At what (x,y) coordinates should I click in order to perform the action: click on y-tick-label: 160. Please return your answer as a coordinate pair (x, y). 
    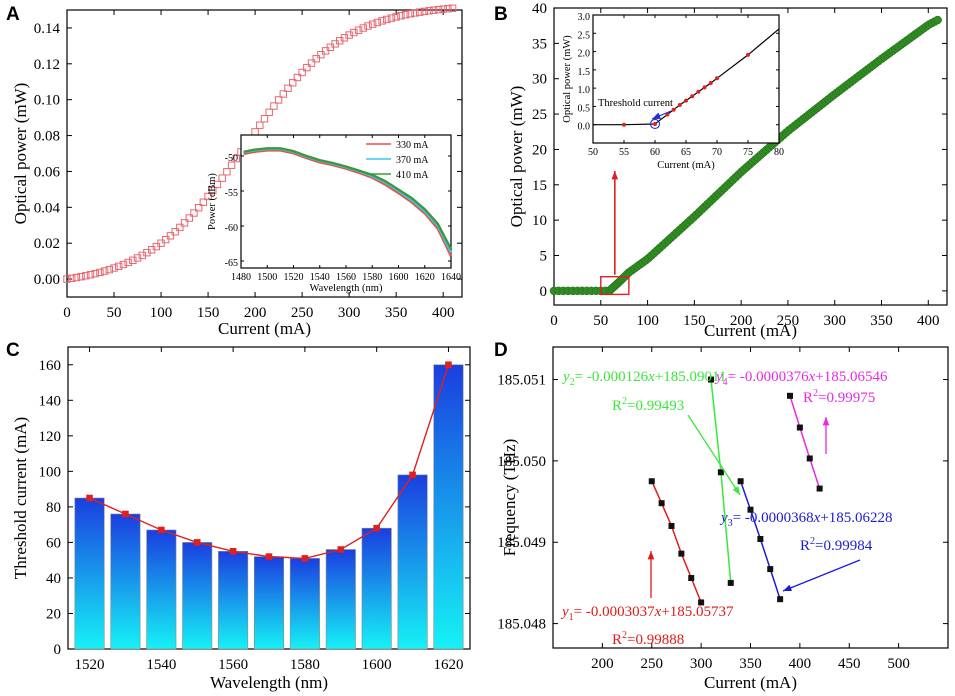
    Looking at the image, I should click on (50, 366).